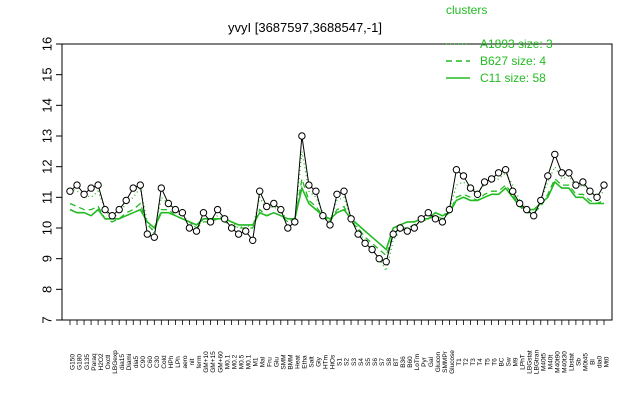 The image size is (640, 400). Describe the element at coordinates (46, 258) in the screenshot. I see `y-tick-label: 9` at that location.